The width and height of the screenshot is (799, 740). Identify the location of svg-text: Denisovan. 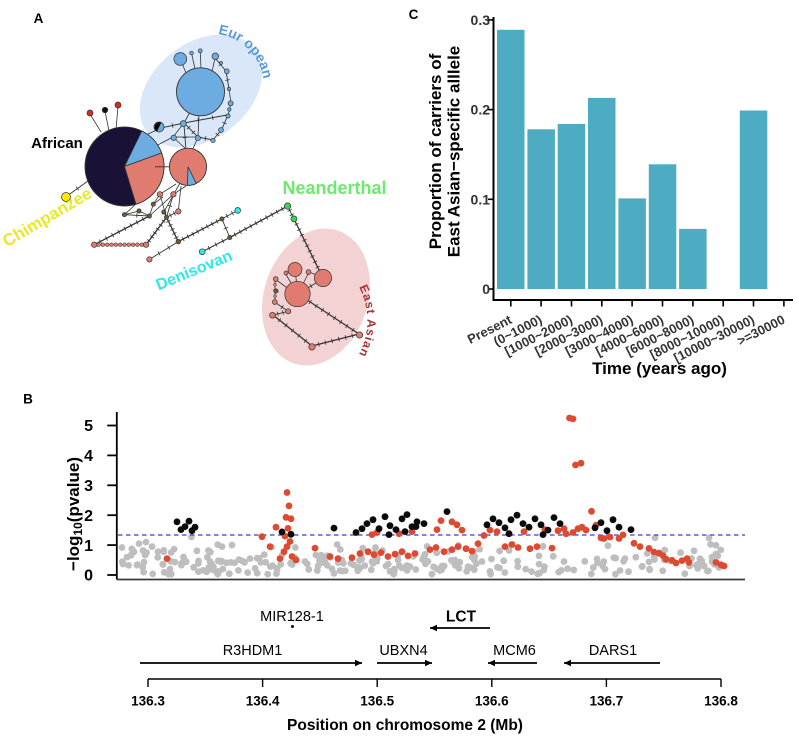
(194, 271).